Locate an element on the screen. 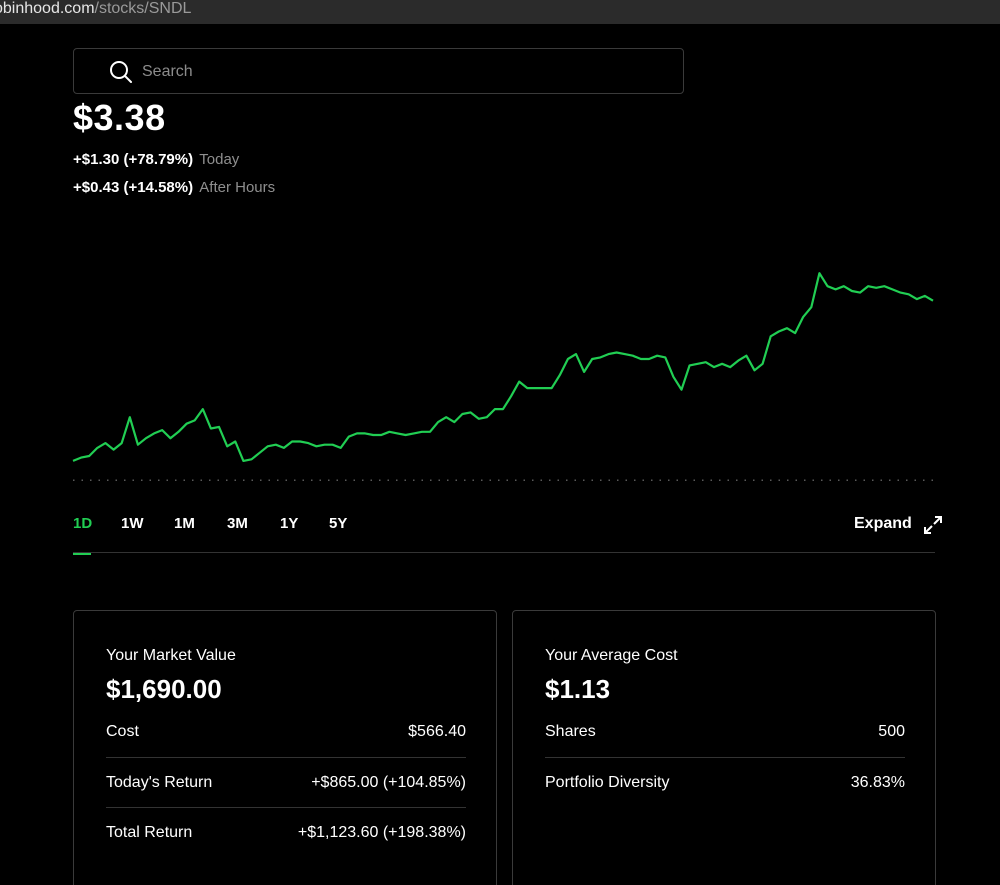  search-box is located at coordinates (378, 71).